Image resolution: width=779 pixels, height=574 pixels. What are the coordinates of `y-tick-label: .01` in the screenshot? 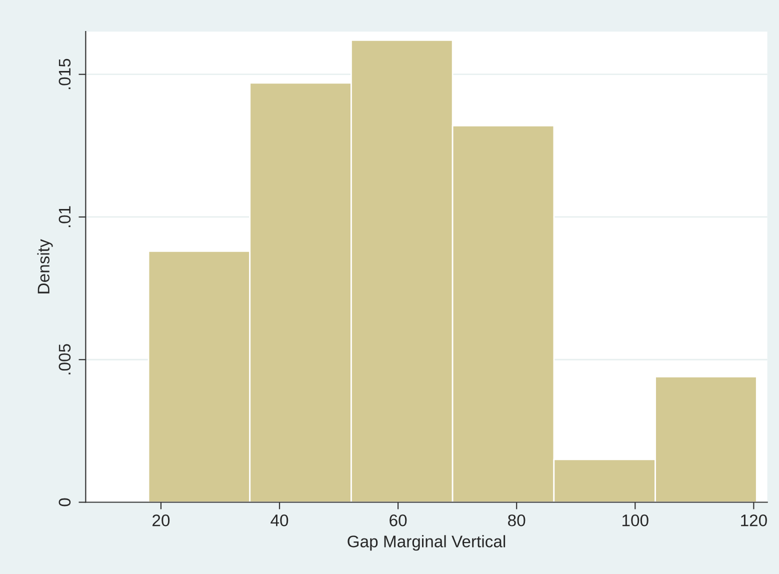 It's located at (64, 217).